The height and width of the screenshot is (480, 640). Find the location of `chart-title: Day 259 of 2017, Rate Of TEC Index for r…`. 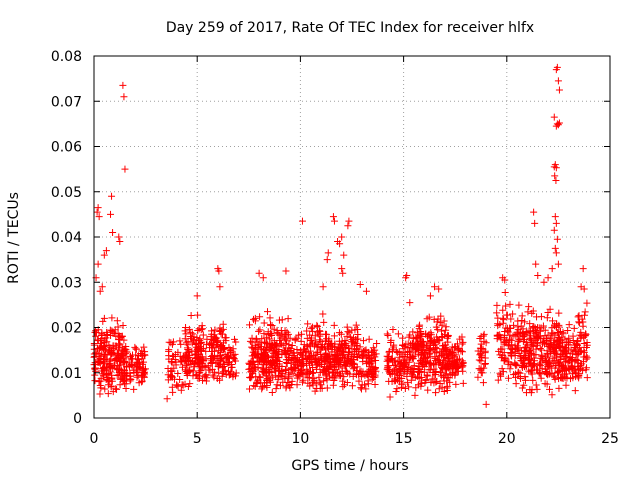

chart-title: Day 259 of 2017, Rate Of TEC Index for r… is located at coordinates (350, 28).